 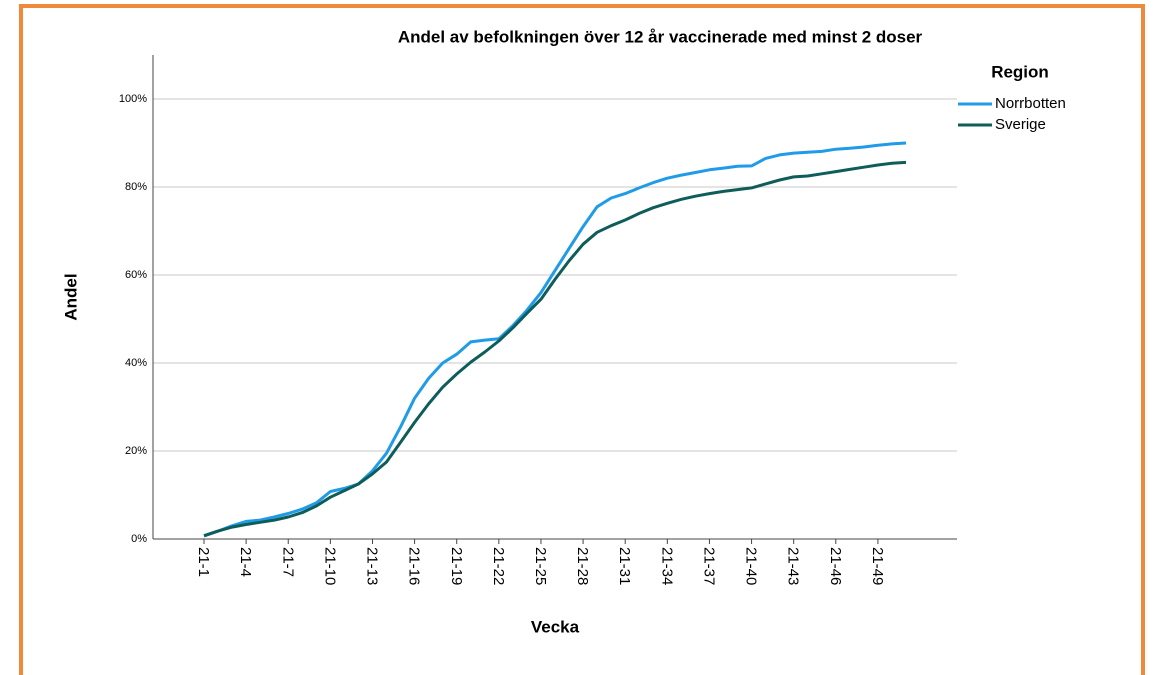 I want to click on y-axis-label: Andel, so click(x=70, y=296).